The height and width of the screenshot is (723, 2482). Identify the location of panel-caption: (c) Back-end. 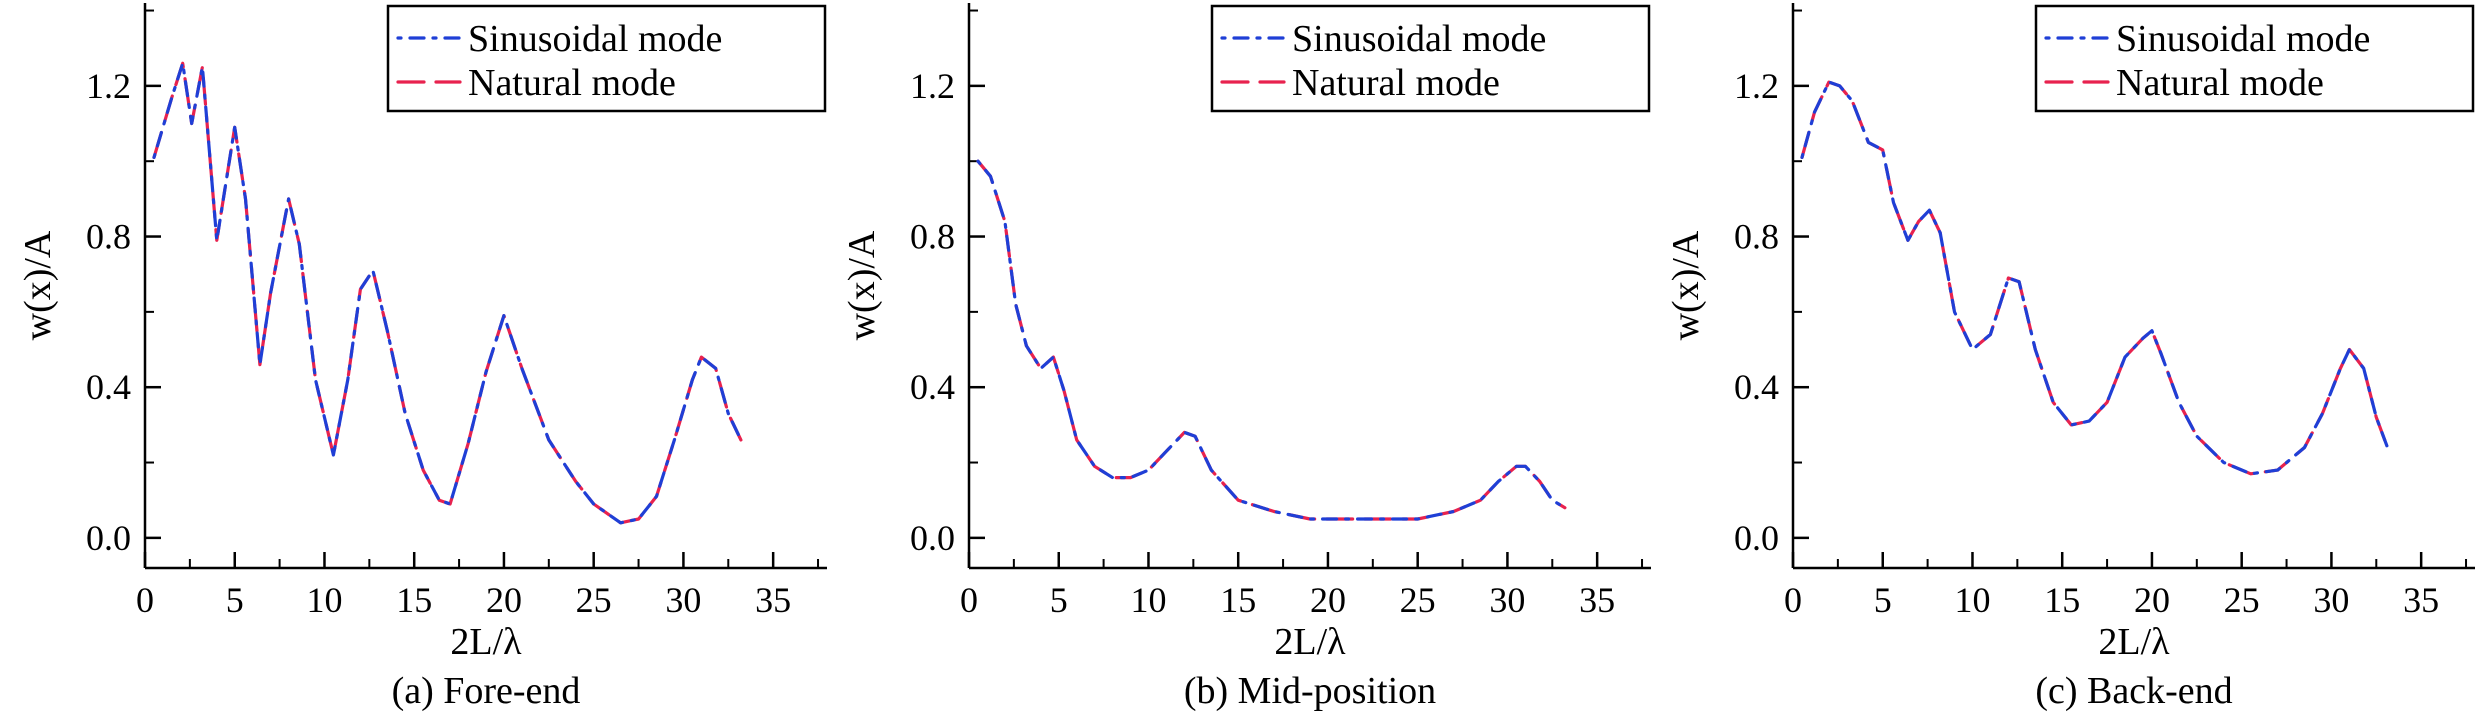
(2133, 691).